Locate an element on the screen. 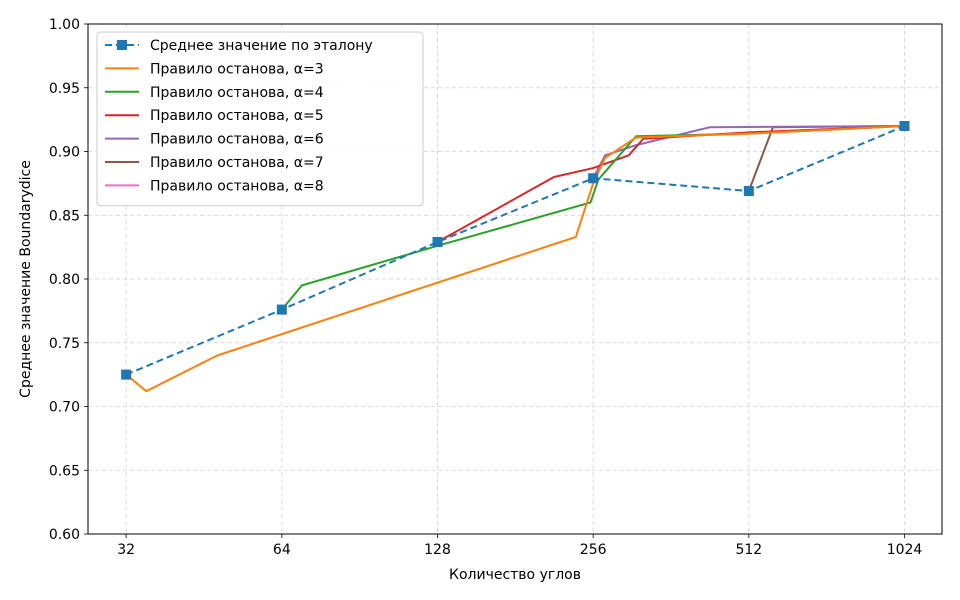  y-axis-label: Среднее значение Boundarydice is located at coordinates (26, 279).